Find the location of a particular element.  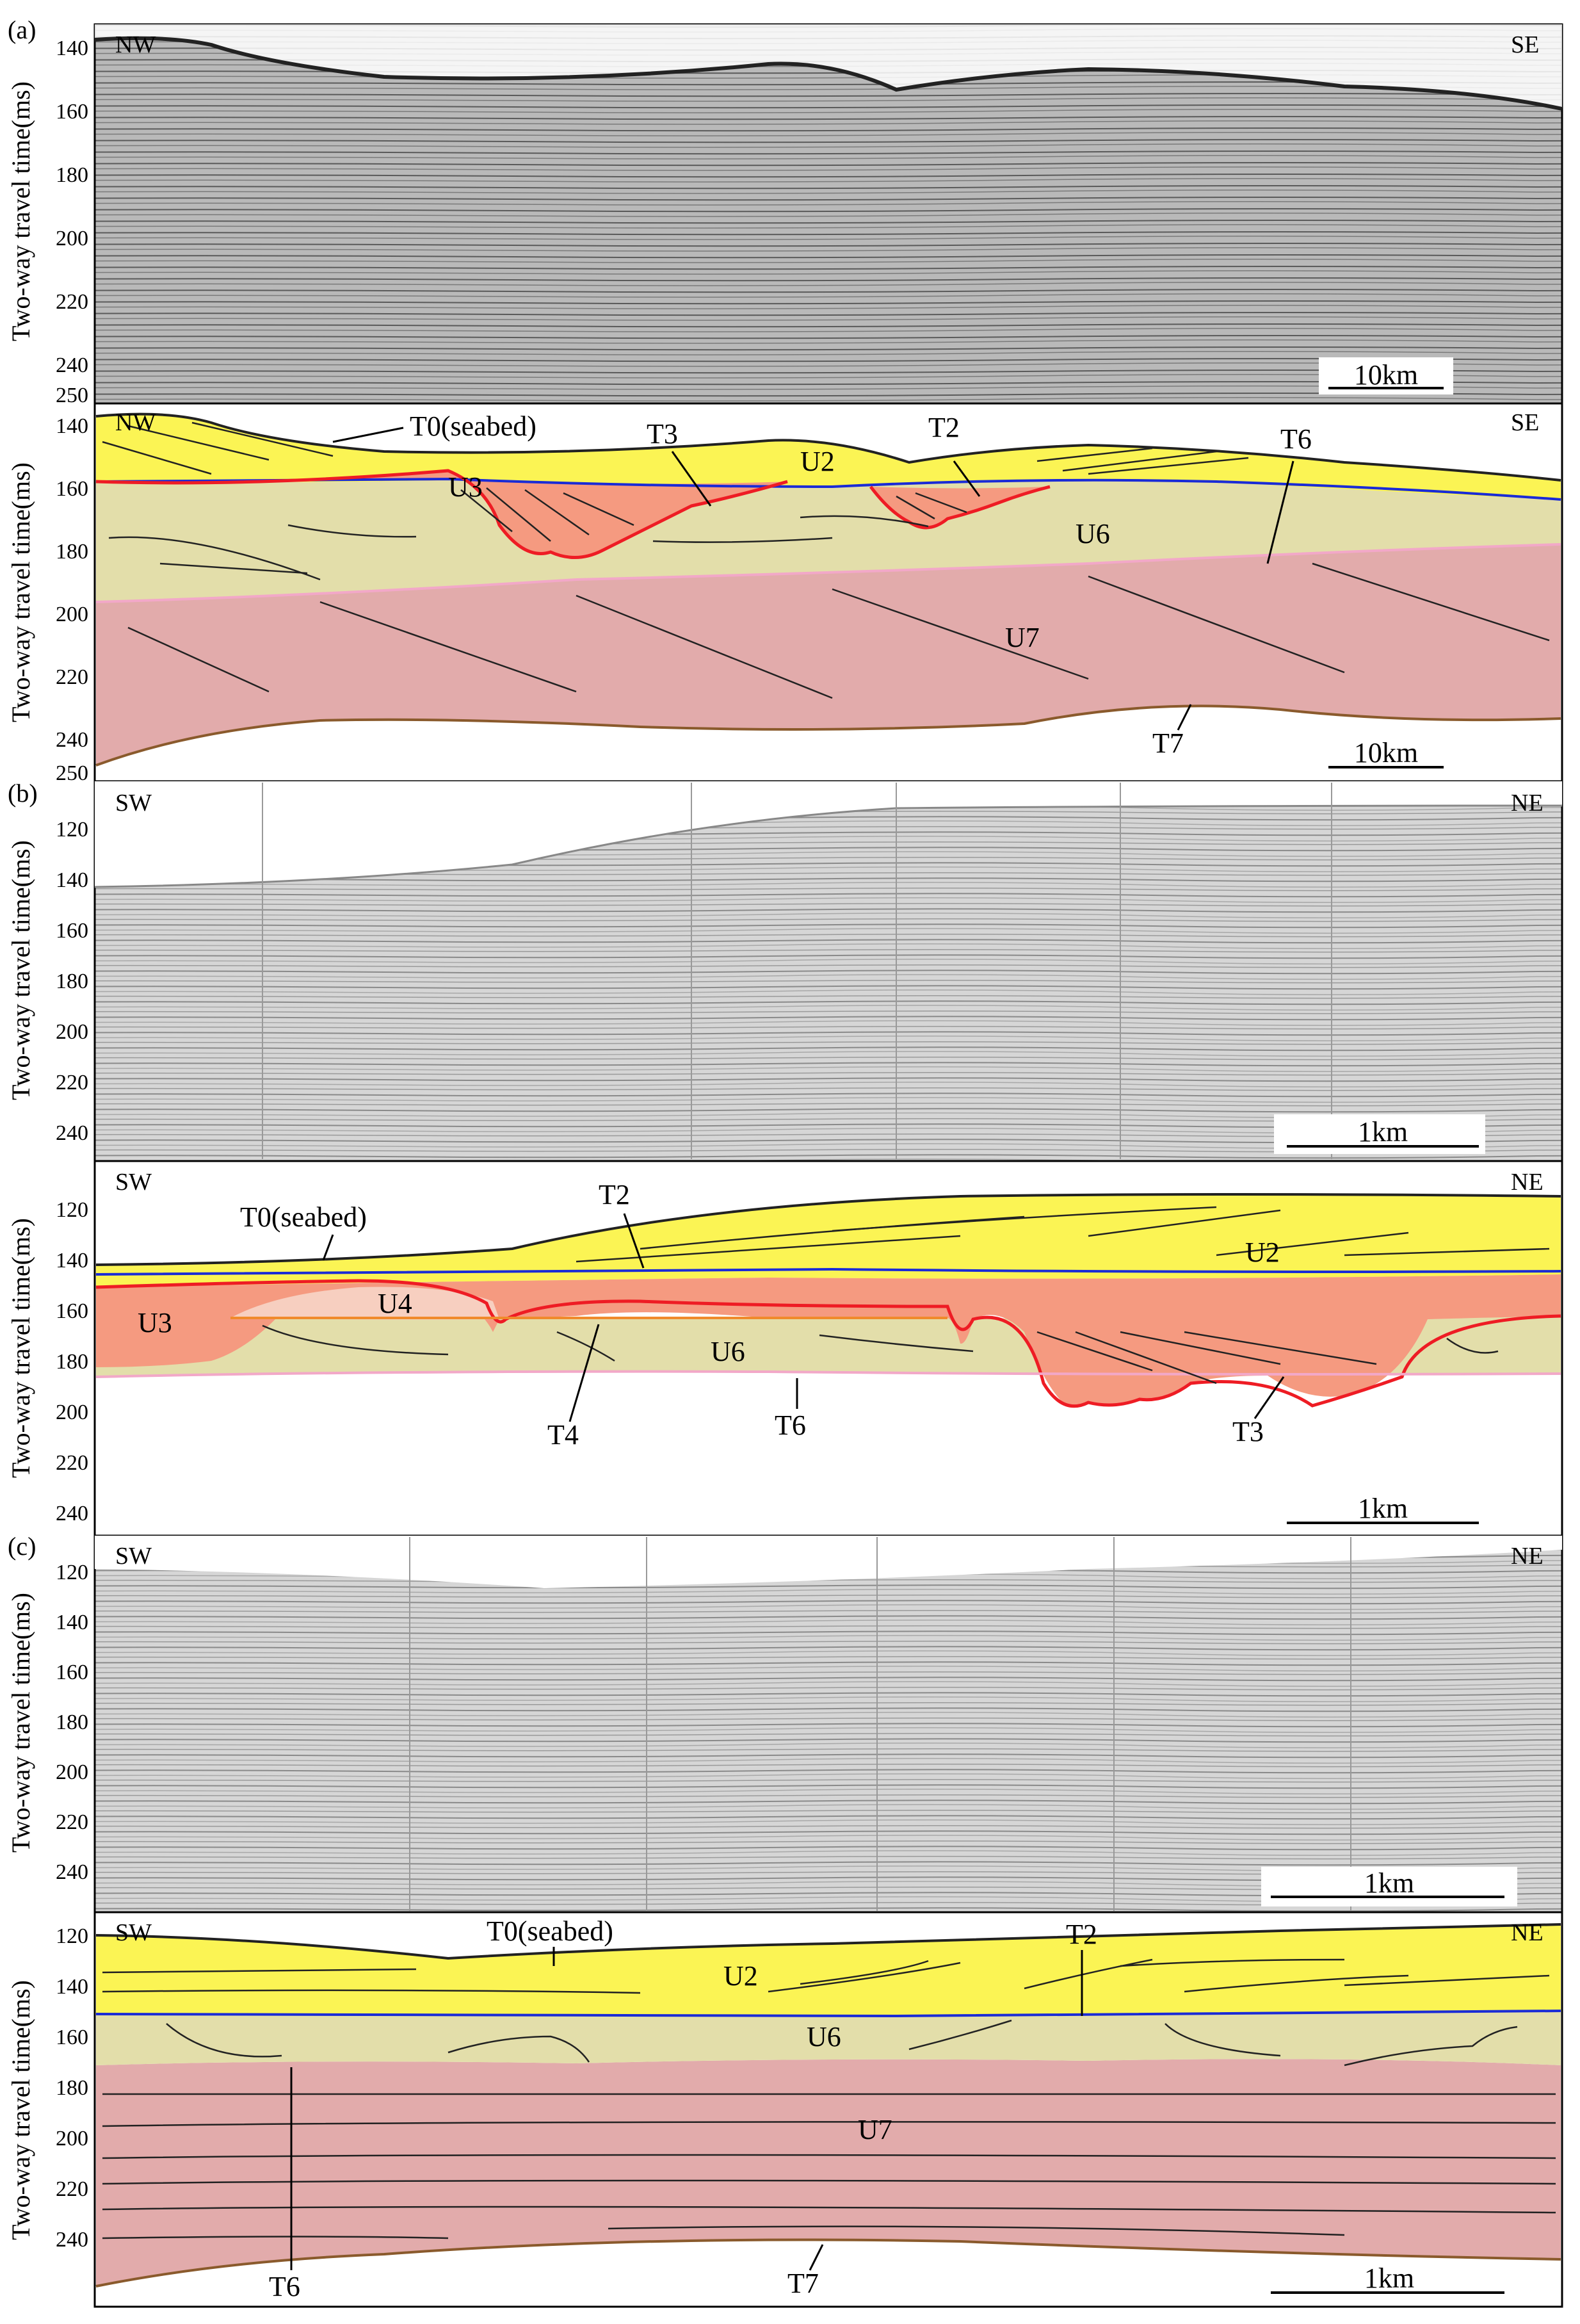

unit-u4 is located at coordinates (364, 1303).